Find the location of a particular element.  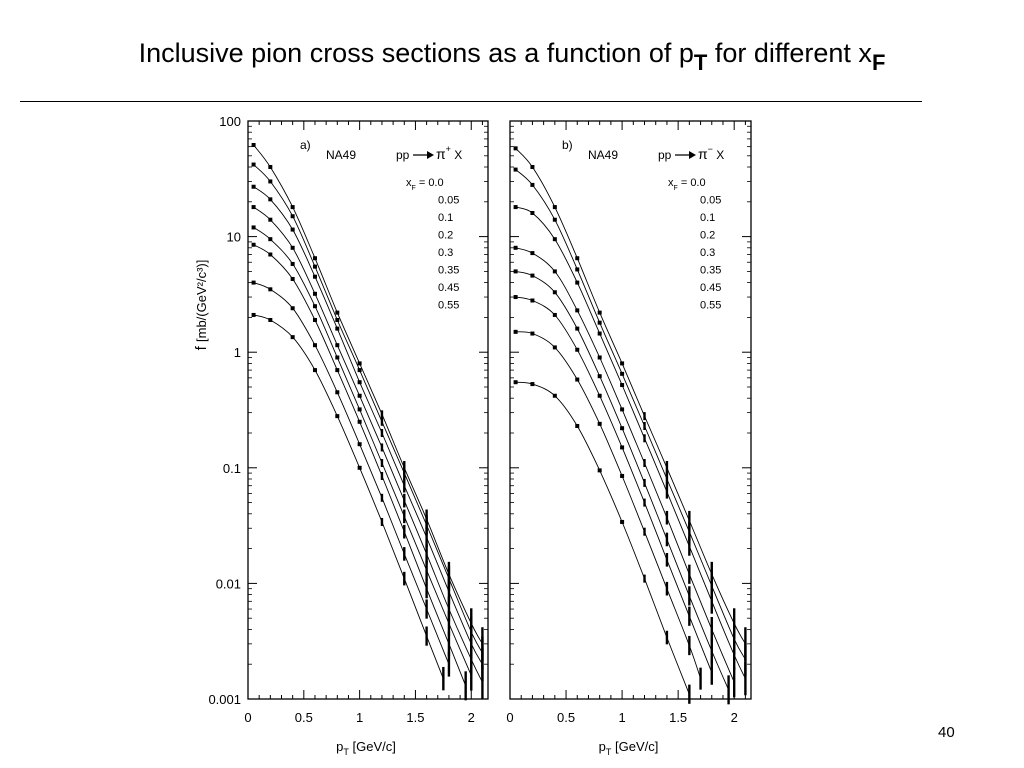

panel-label: b) is located at coordinates (567, 145).